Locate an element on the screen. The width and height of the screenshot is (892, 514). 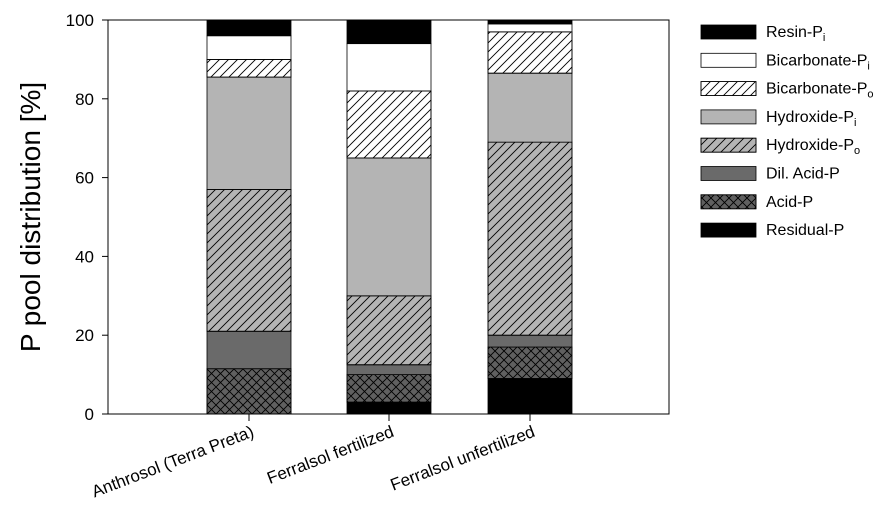
legend-item: Hydroxide-Pi is located at coordinates (778, 119).